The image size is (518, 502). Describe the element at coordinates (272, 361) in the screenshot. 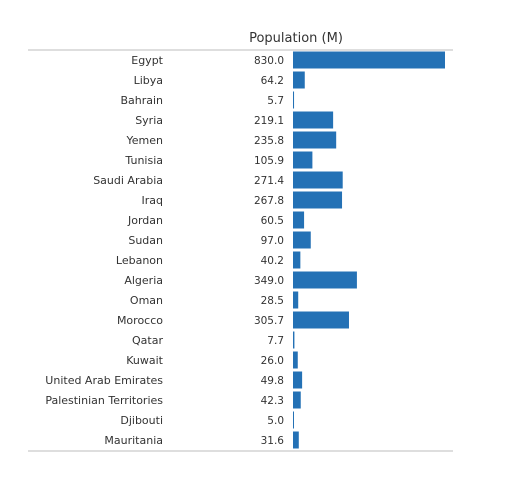

I see `value-label: 26.0` at that location.